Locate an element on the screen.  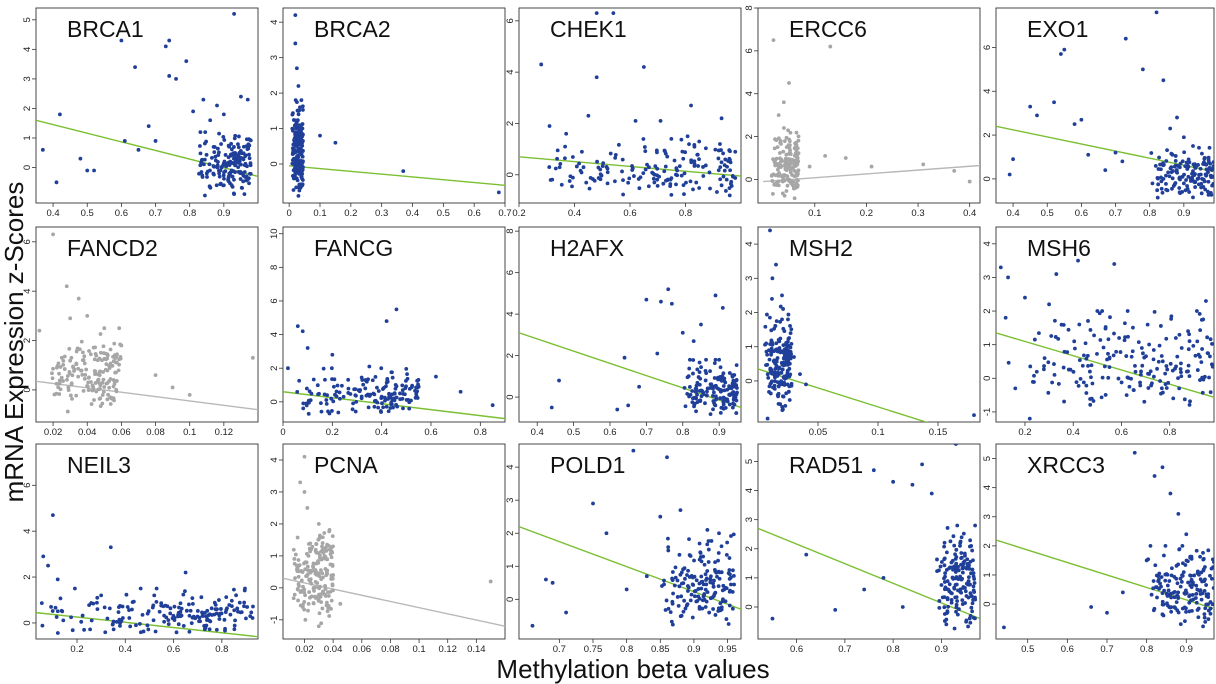
x-tick-label: 0.8 is located at coordinates (480, 432).